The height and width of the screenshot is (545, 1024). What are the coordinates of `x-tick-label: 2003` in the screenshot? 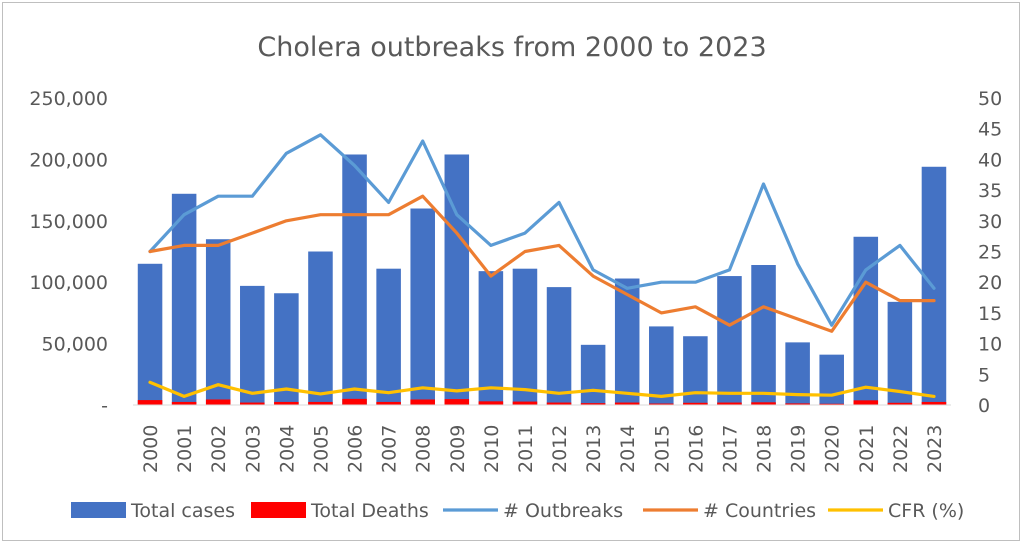 It's located at (253, 449).